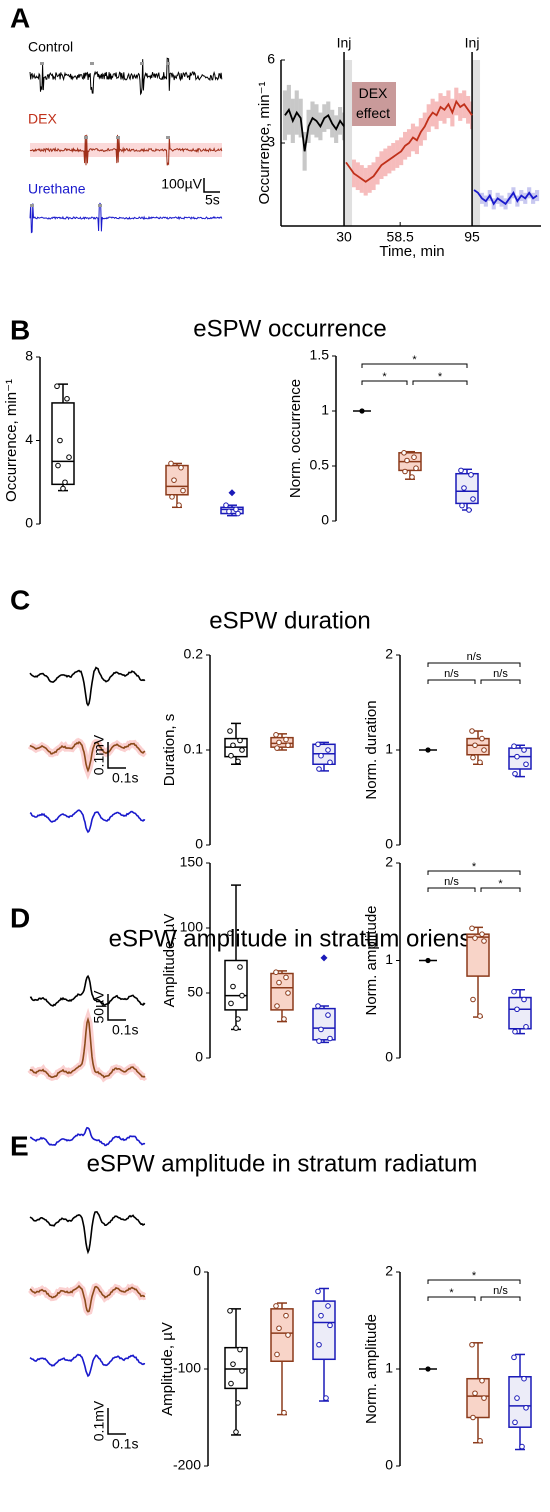  Describe the element at coordinates (271, 59) in the screenshot. I see `y-tick-label: 6` at that location.